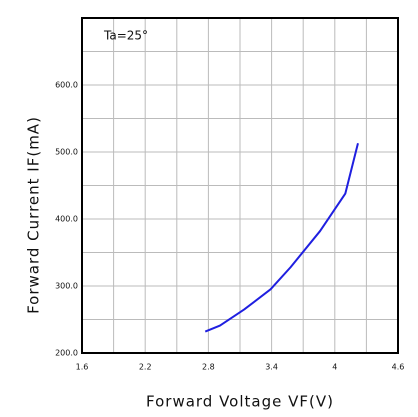  I want to click on y-tick-label: 300.0, so click(66, 286).